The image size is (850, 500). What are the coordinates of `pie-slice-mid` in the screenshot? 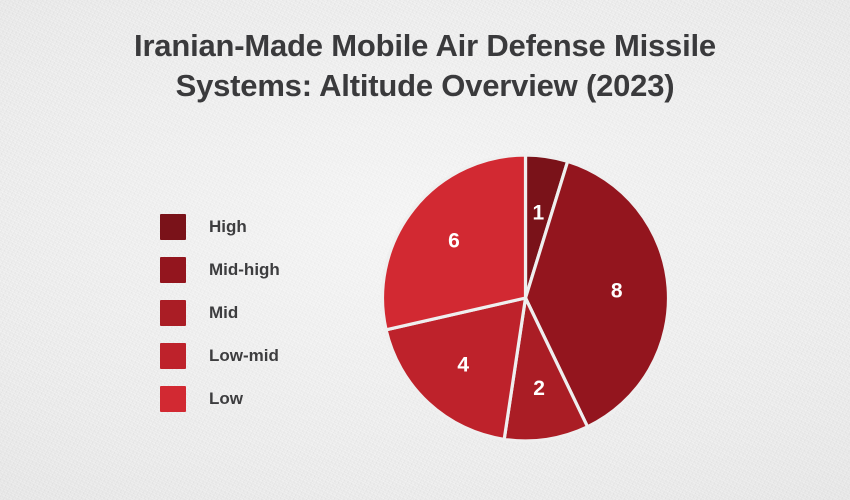 It's located at (546, 369).